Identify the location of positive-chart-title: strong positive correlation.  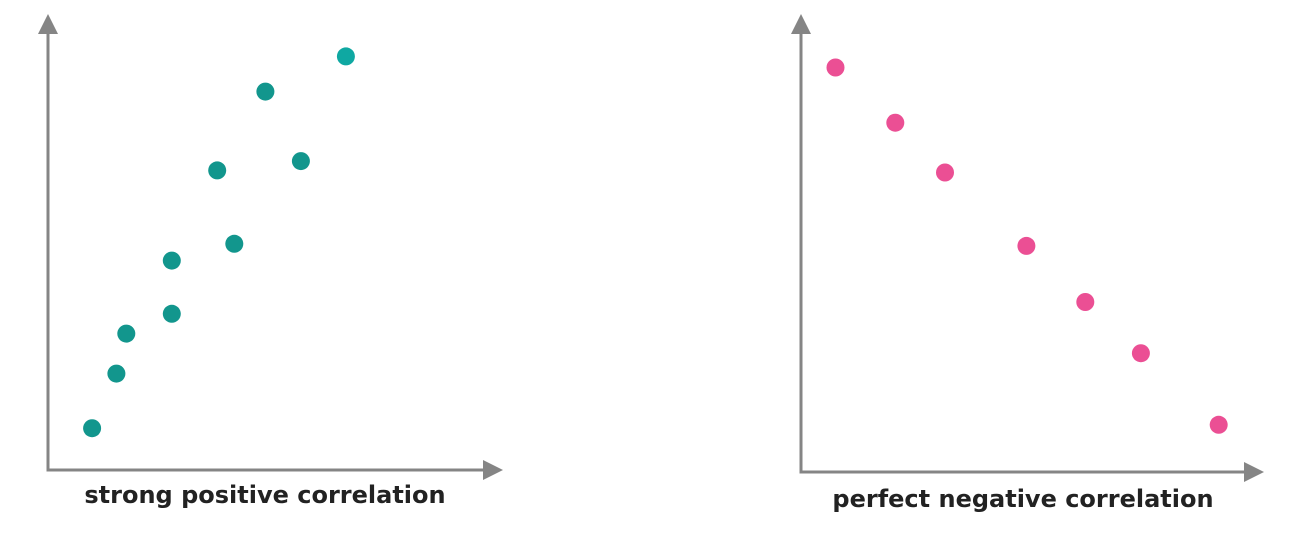
(264, 495).